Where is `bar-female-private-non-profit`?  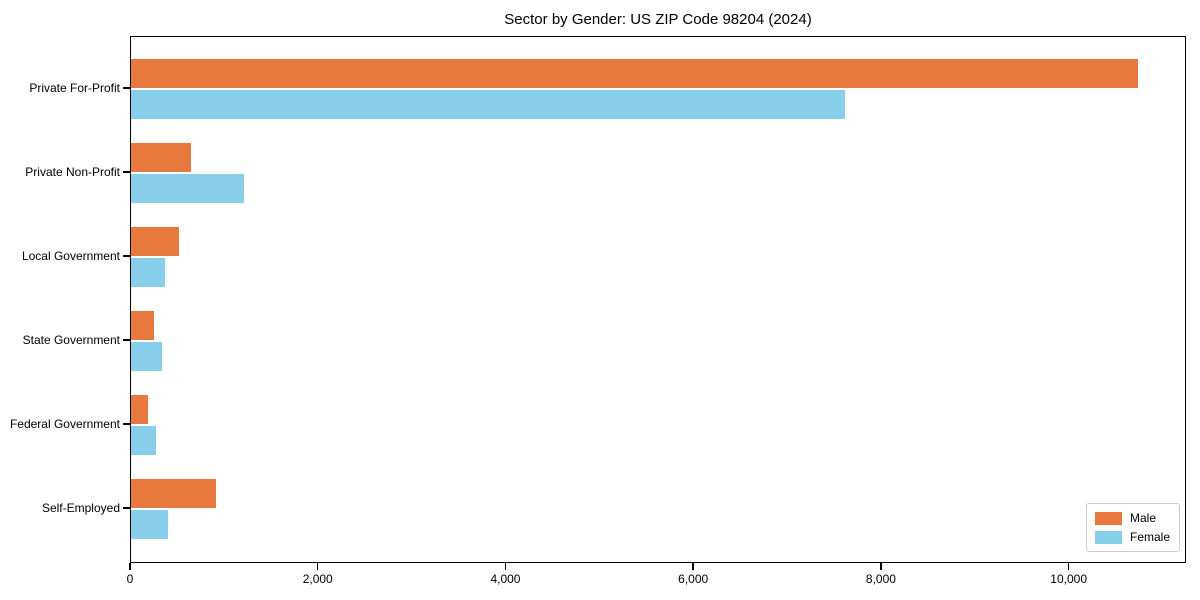
bar-female-private-non-profit is located at coordinates (187, 188).